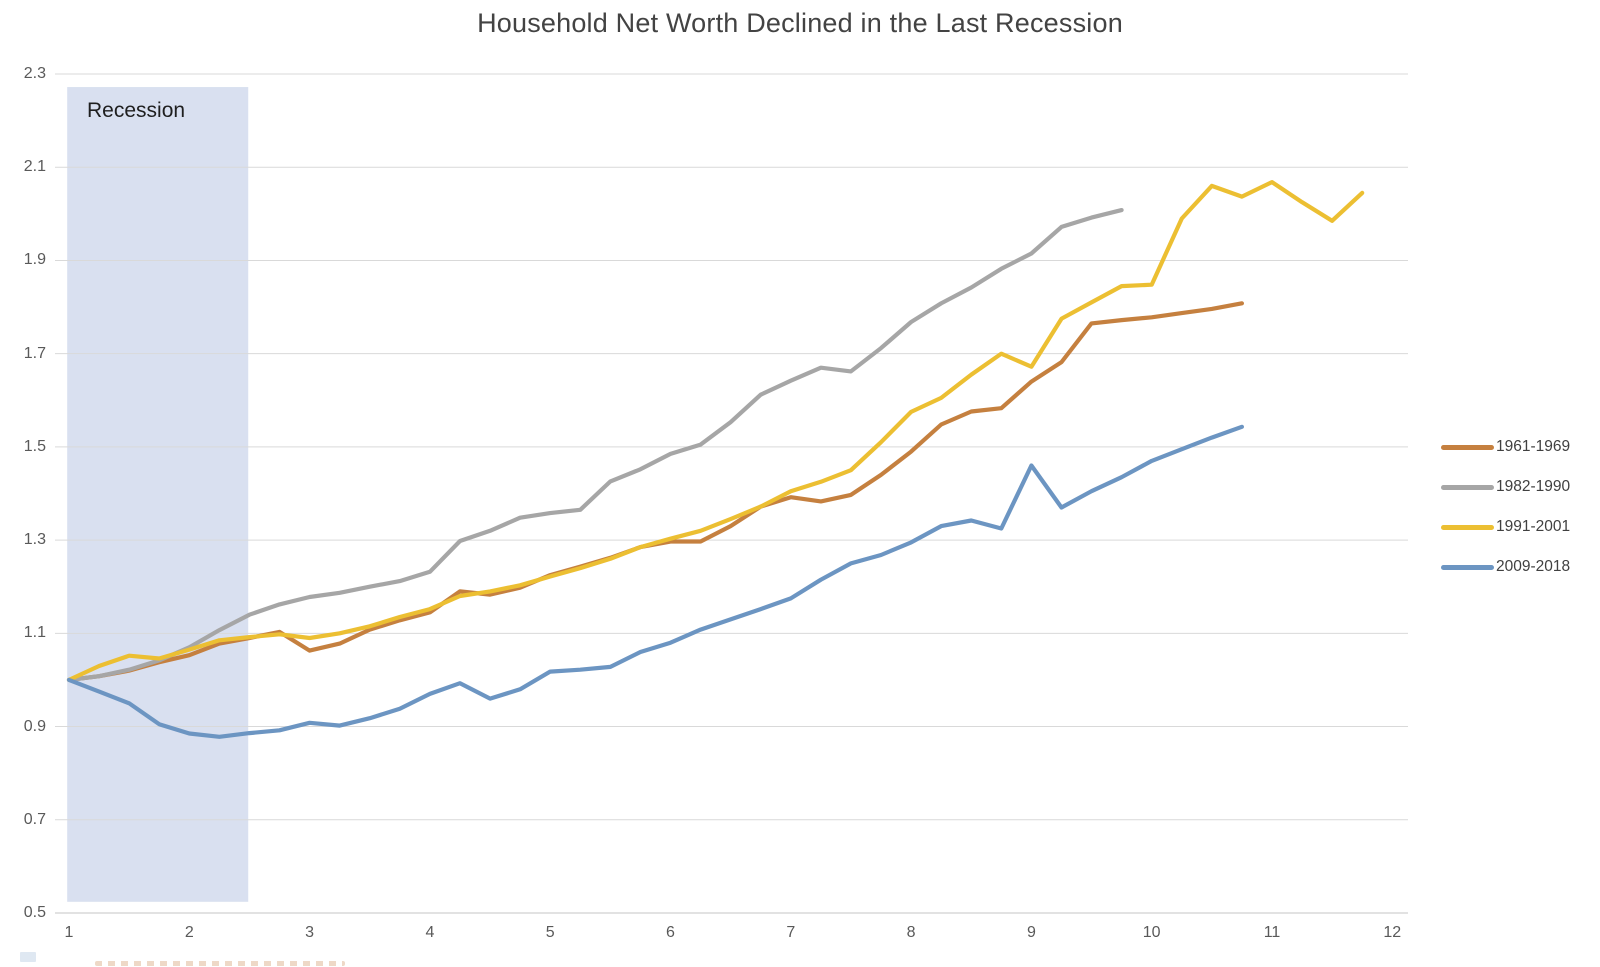 Image resolution: width=1600 pixels, height=967 pixels. Describe the element at coordinates (34, 726) in the screenshot. I see `y-tick-label: 0.9` at that location.